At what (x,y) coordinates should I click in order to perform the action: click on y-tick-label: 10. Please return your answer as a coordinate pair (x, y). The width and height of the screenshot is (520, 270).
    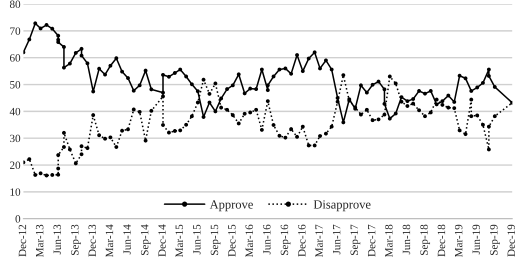
    Looking at the image, I should click on (15, 192).